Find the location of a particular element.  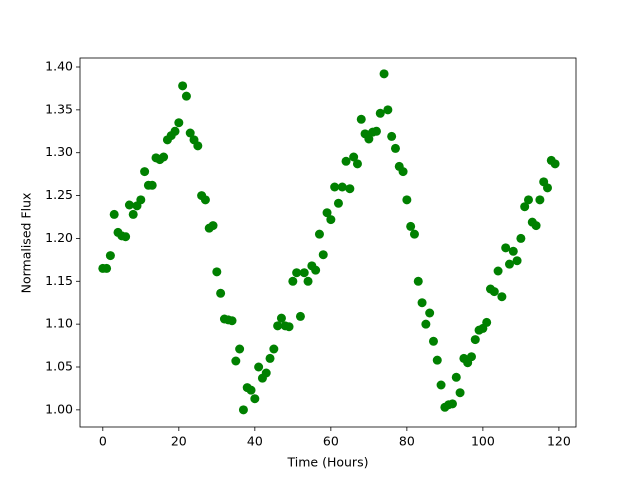

x-tick-label: 40 is located at coordinates (255, 441).